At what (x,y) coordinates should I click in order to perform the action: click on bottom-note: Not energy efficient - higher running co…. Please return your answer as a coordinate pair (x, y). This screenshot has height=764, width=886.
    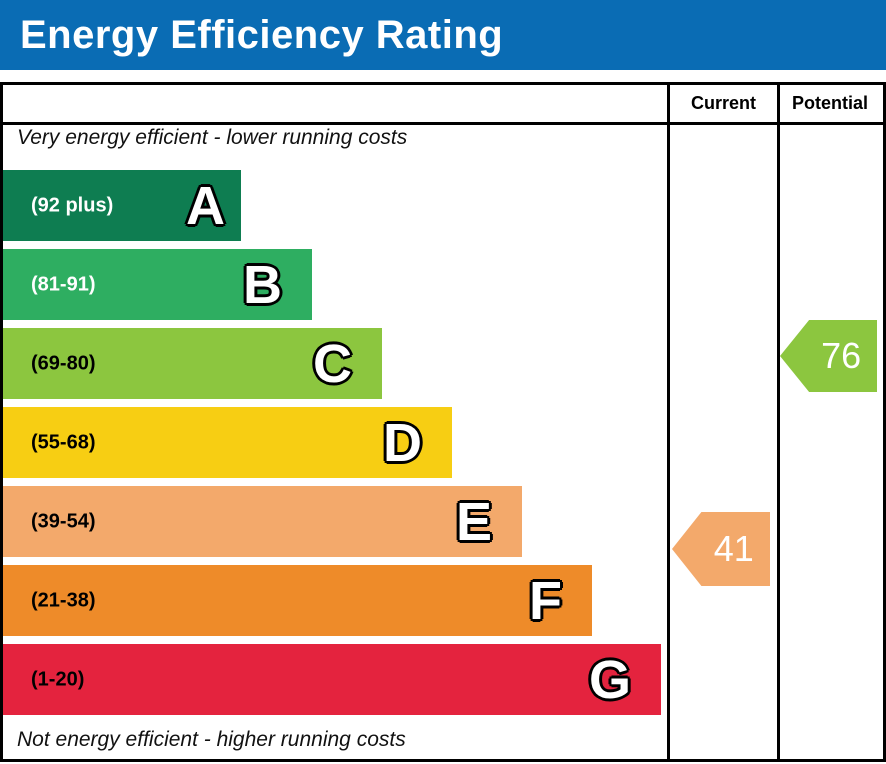
    Looking at the image, I should click on (211, 739).